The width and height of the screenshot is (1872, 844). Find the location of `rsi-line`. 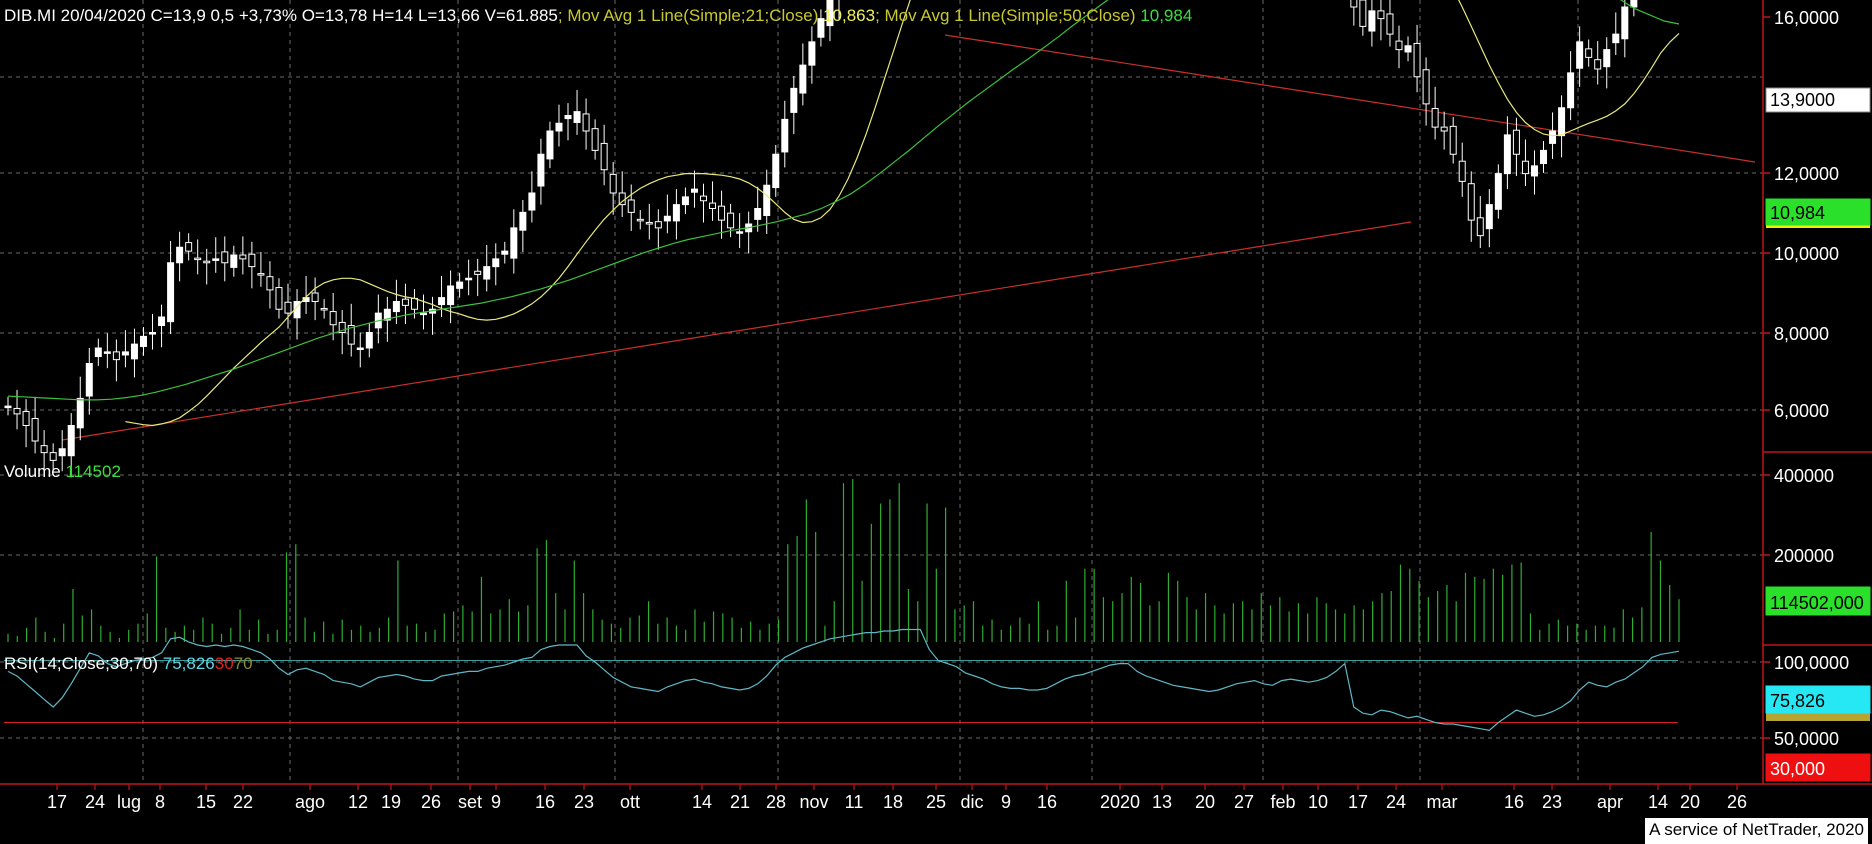

rsi-line is located at coordinates (843, 679).